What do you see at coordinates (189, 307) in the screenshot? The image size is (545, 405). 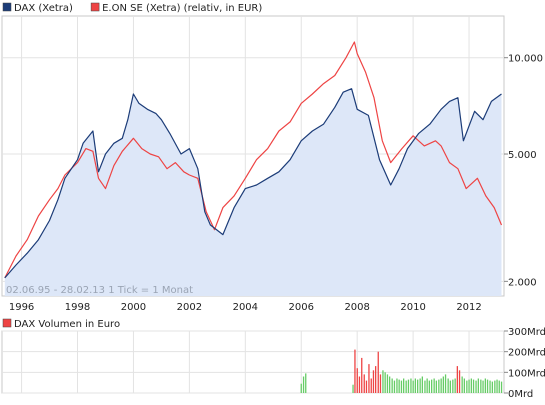 I see `price-x-tick-label: 2002` at bounding box center [189, 307].